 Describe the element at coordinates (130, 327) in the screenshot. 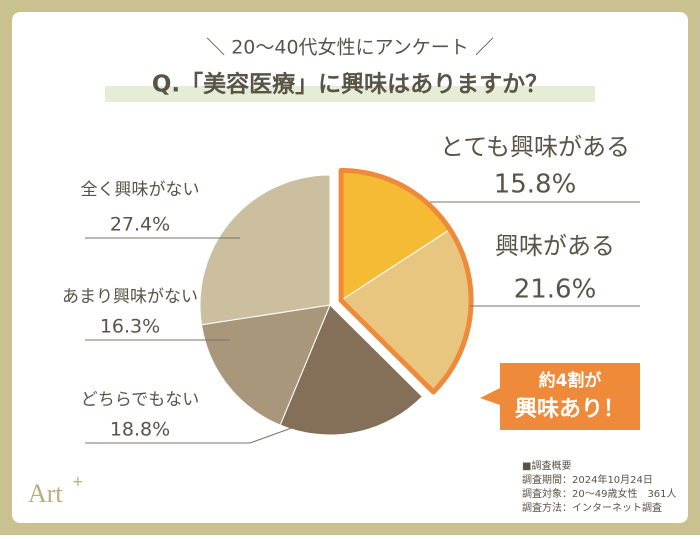

I see `value-label: 16.3%` at that location.